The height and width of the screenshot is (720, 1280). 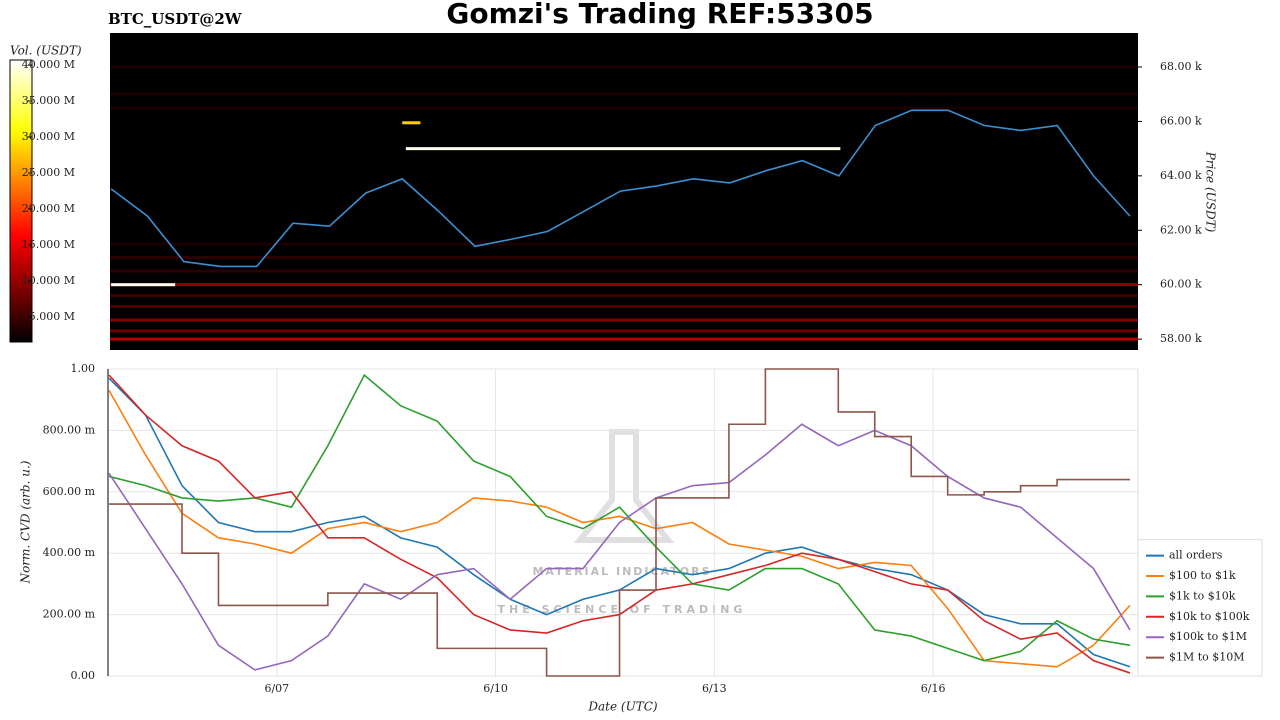 What do you see at coordinates (21, 201) in the screenshot?
I see `colorbar` at bounding box center [21, 201].